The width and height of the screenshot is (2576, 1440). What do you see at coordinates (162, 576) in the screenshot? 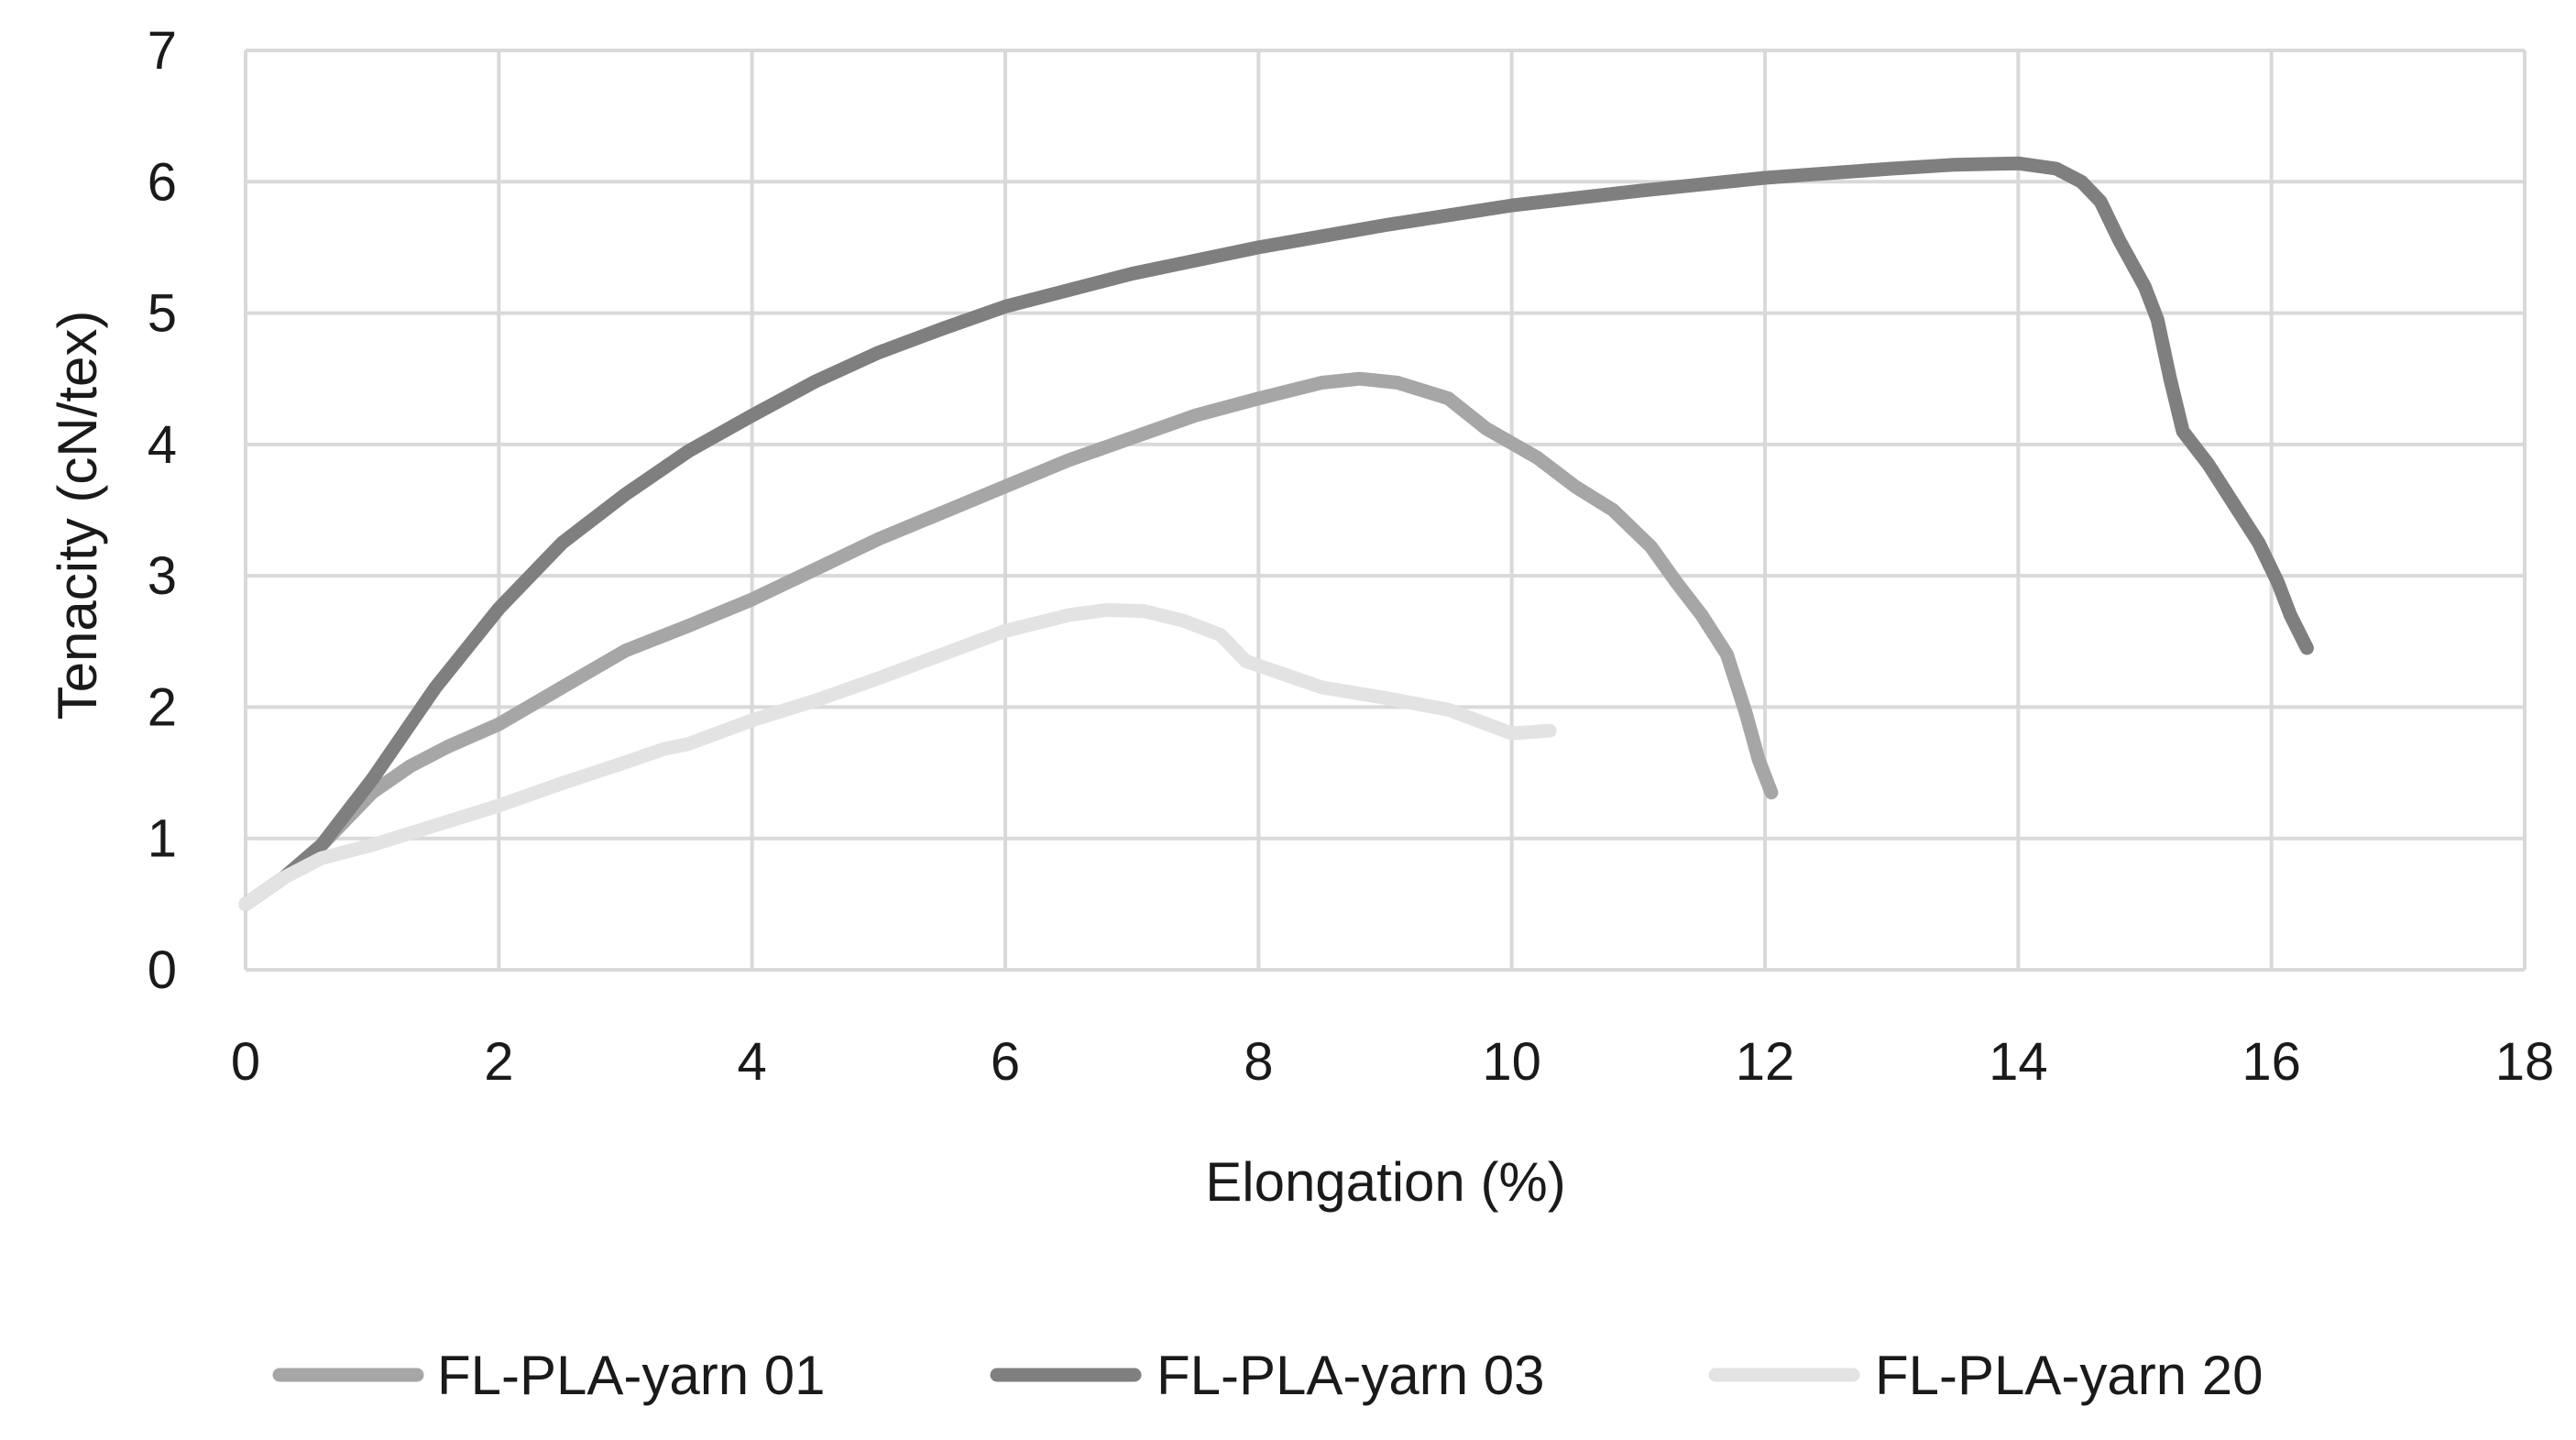
I see `y-tick-label: 3` at bounding box center [162, 576].